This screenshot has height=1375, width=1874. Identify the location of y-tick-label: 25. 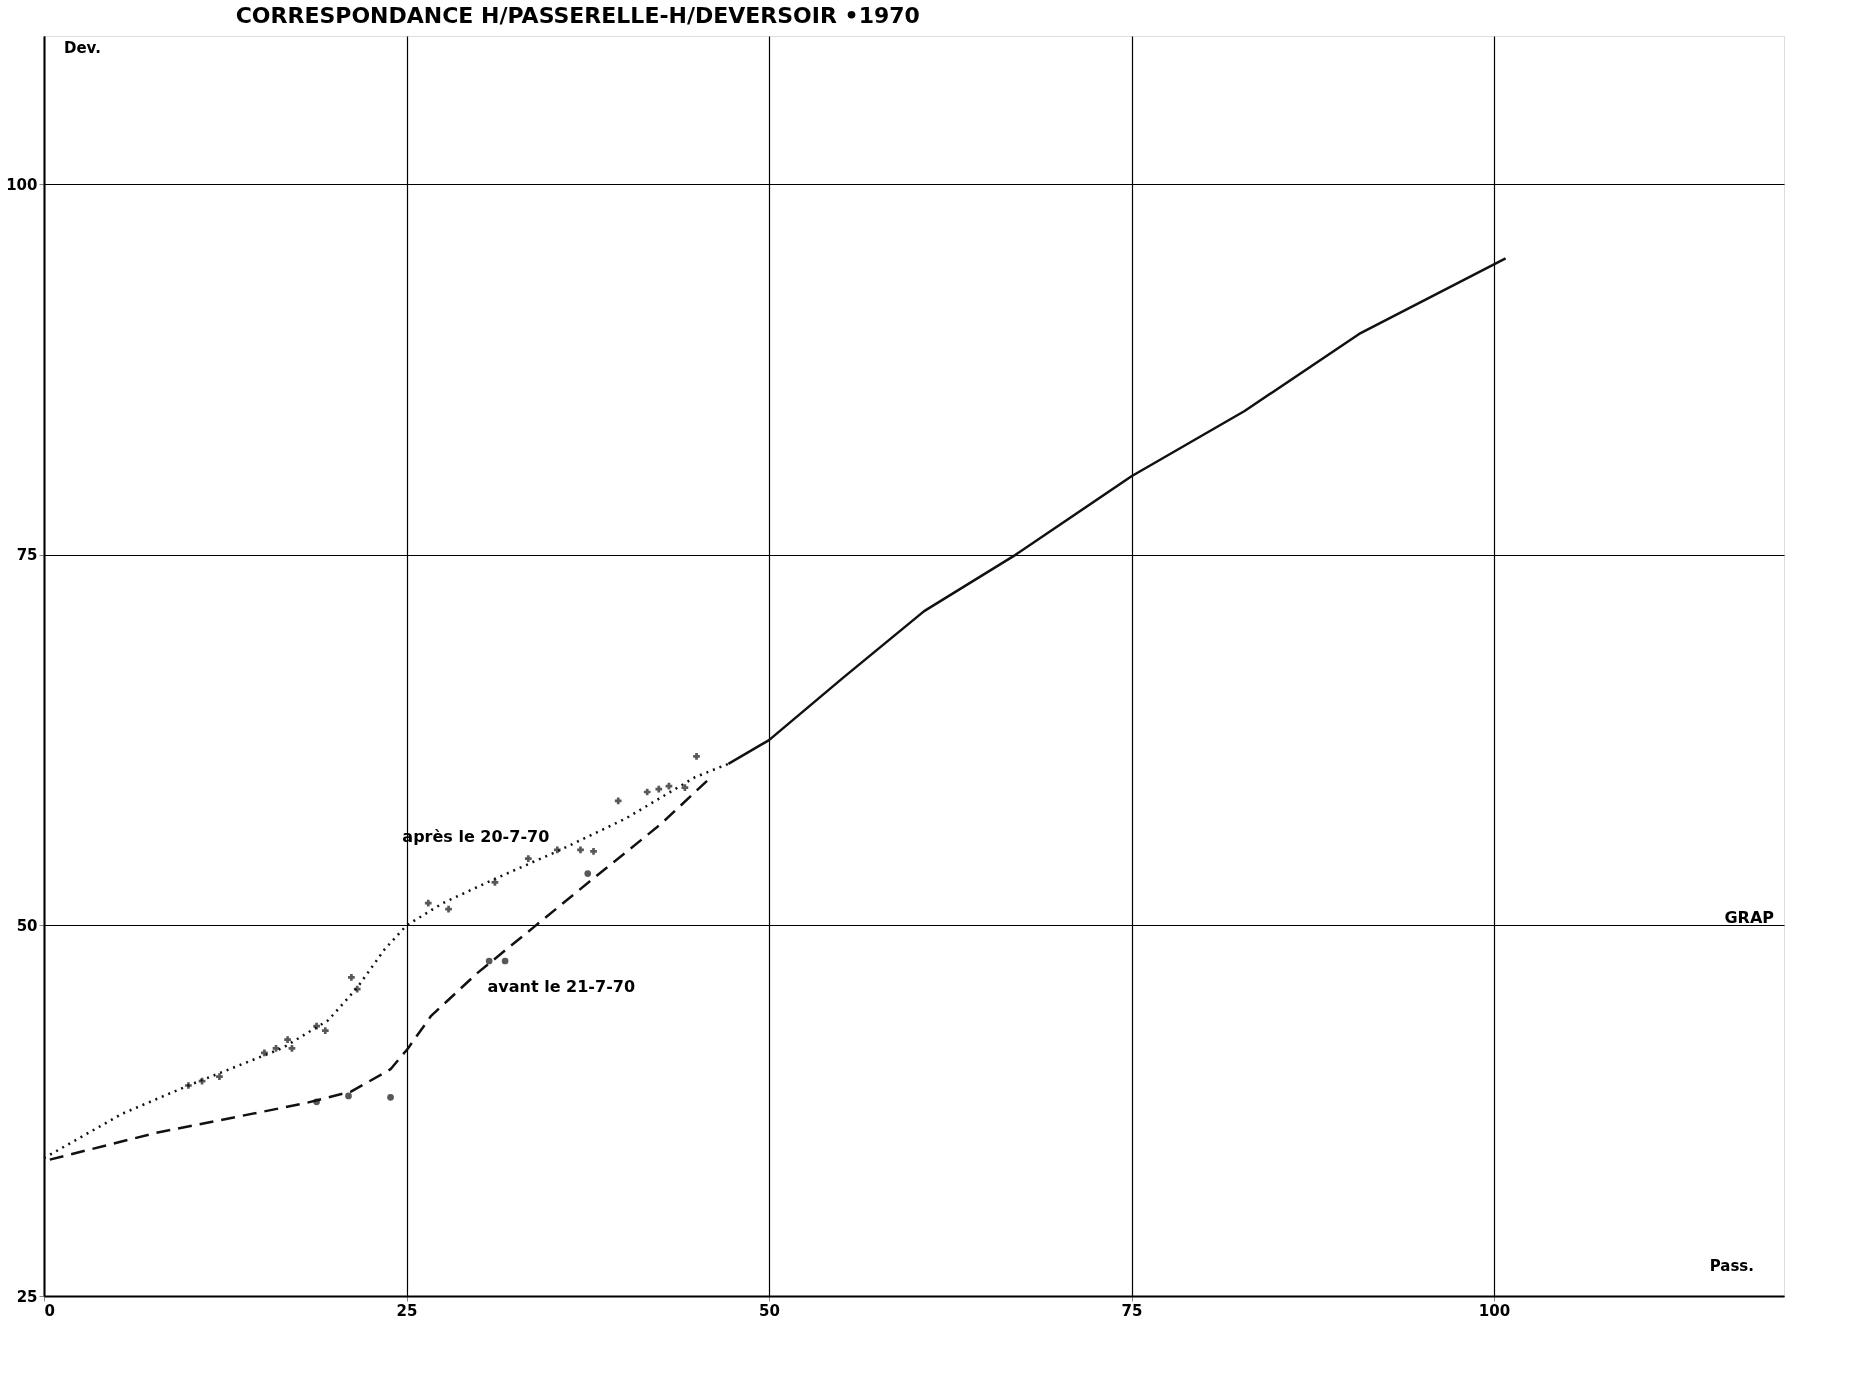
(27, 1296).